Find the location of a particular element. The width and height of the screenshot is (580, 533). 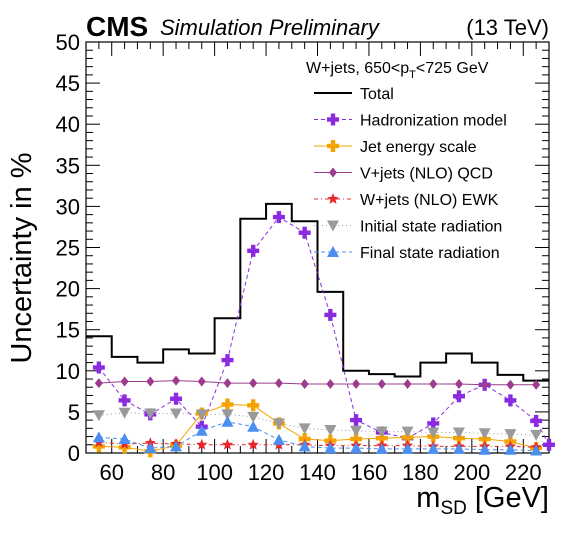

legend-marker-w-jets-nlo-ewk is located at coordinates (333, 198).